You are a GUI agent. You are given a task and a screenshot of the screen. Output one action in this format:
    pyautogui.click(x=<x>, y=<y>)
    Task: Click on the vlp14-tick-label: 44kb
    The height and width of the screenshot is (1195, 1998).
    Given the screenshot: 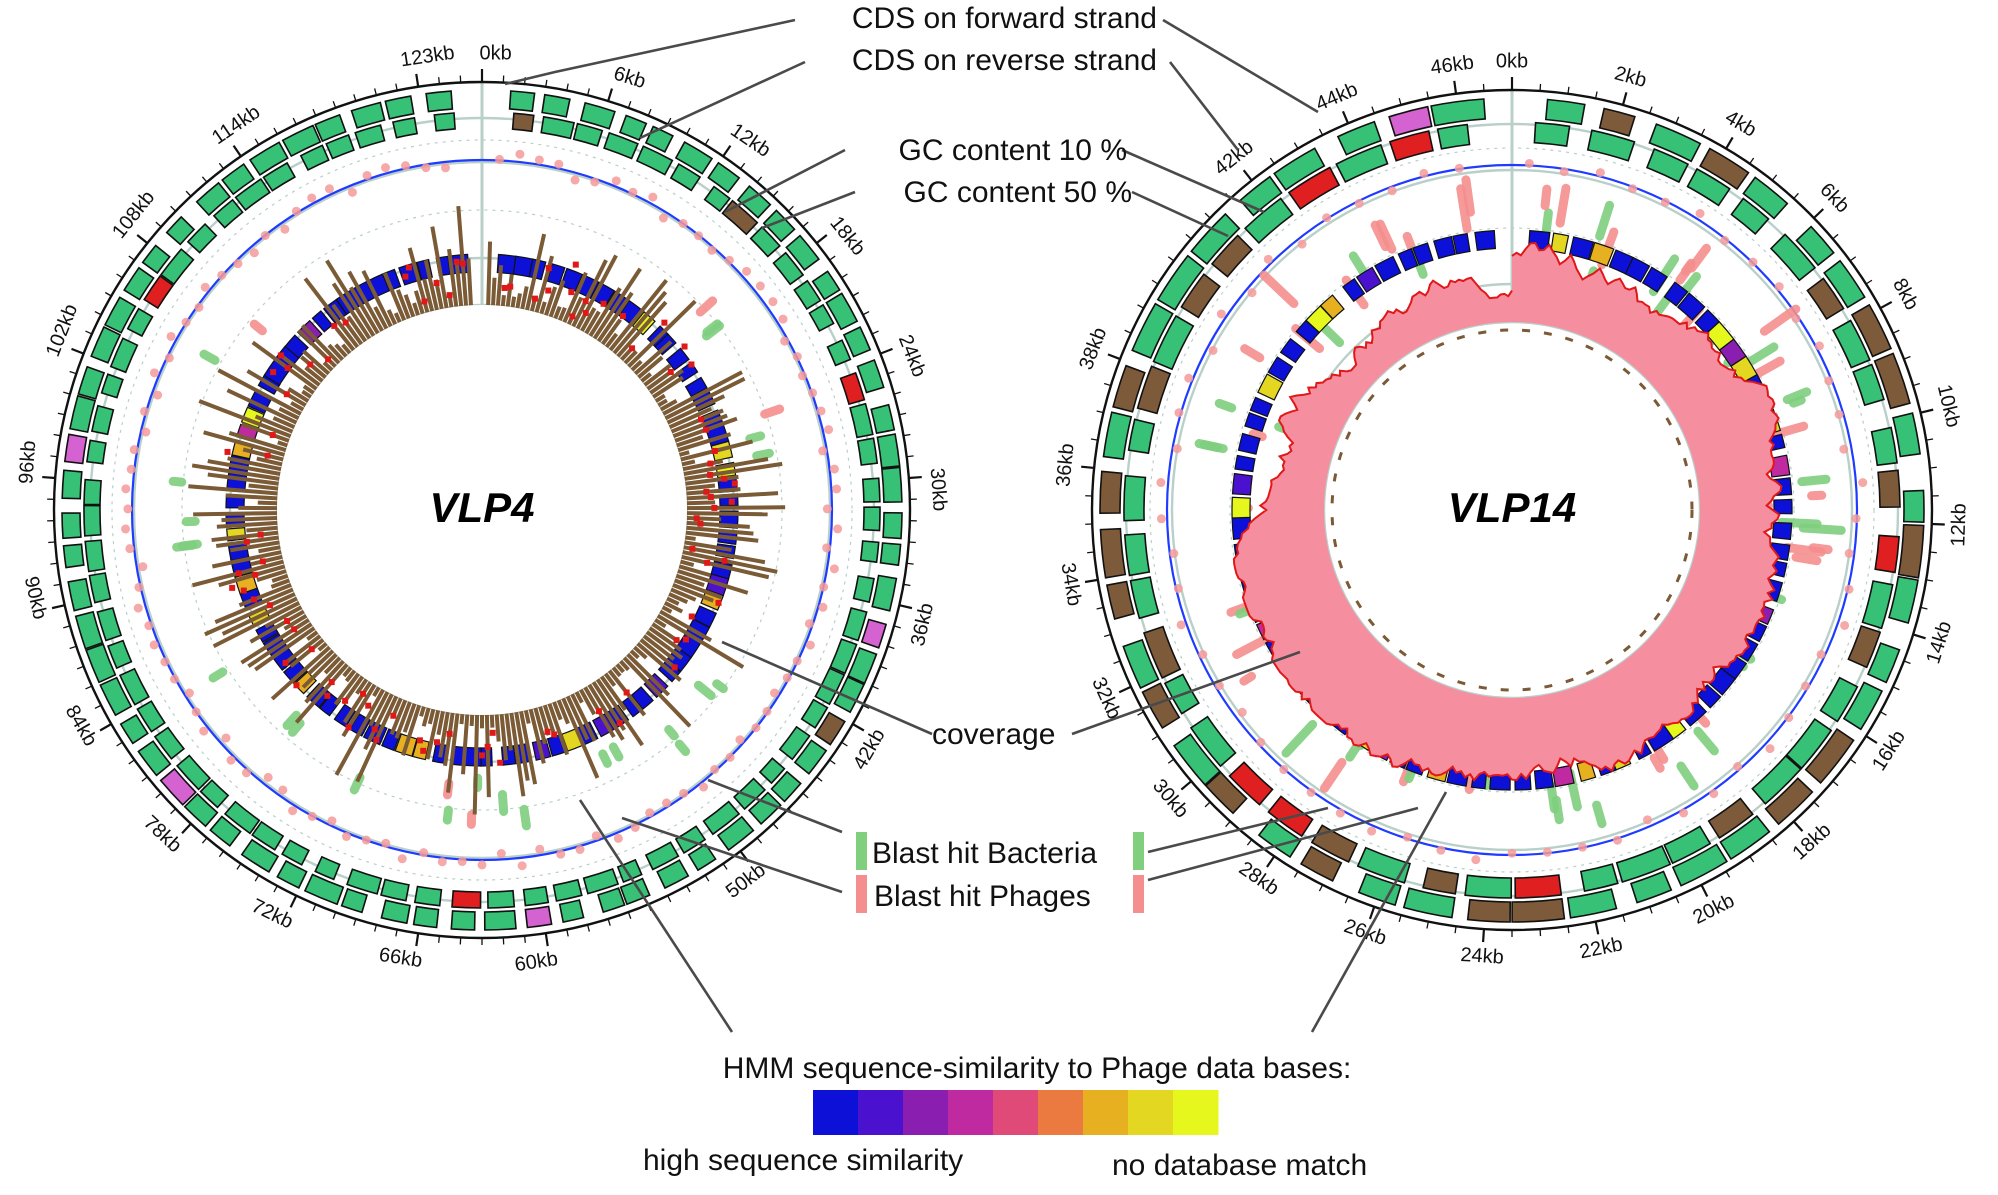 What is the action you would take?
    pyautogui.click(x=1337, y=96)
    